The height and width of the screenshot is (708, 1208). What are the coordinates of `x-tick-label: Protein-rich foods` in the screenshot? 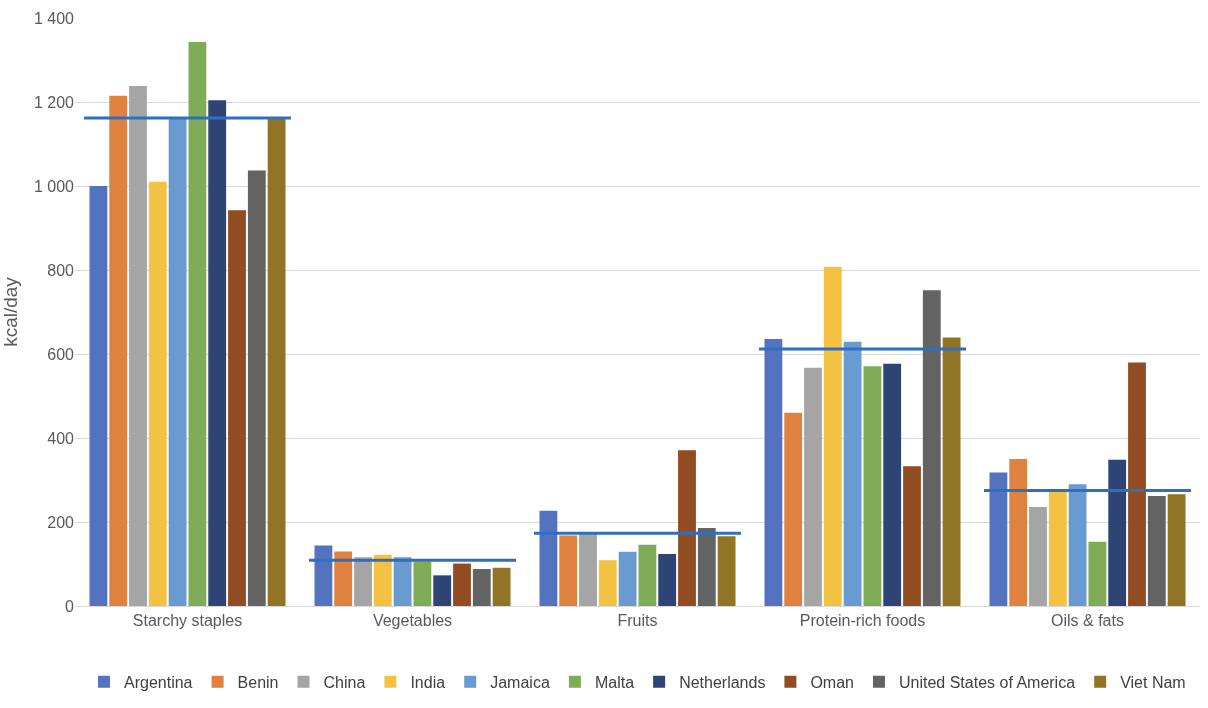 It's located at (862, 621).